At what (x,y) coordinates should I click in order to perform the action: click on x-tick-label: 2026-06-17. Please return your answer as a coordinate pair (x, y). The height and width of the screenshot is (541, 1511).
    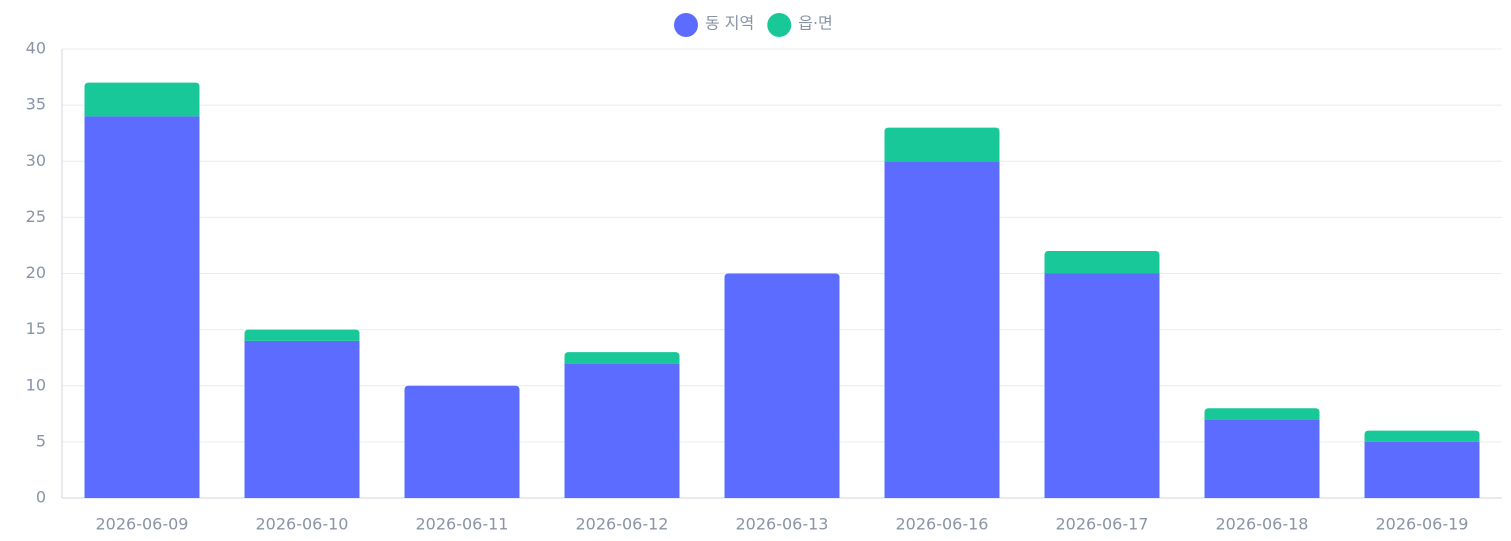
    Looking at the image, I should click on (1102, 524).